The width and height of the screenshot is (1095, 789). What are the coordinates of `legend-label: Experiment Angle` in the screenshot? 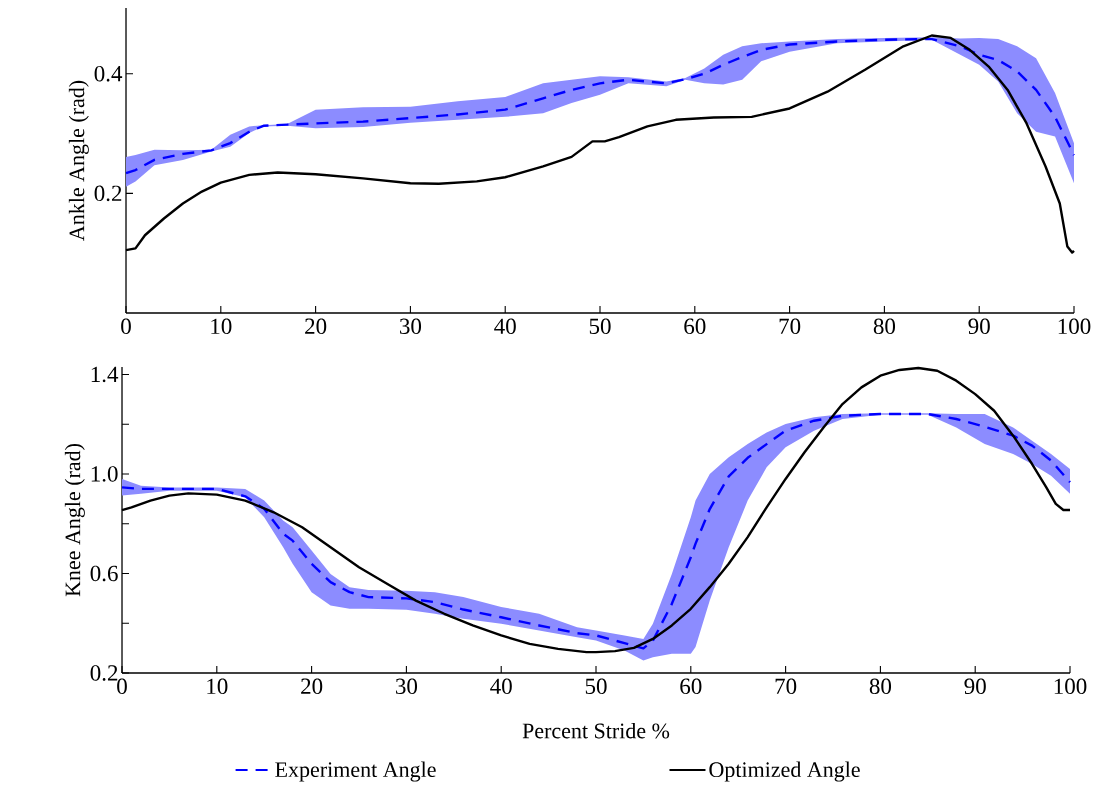 It's located at (355, 771).